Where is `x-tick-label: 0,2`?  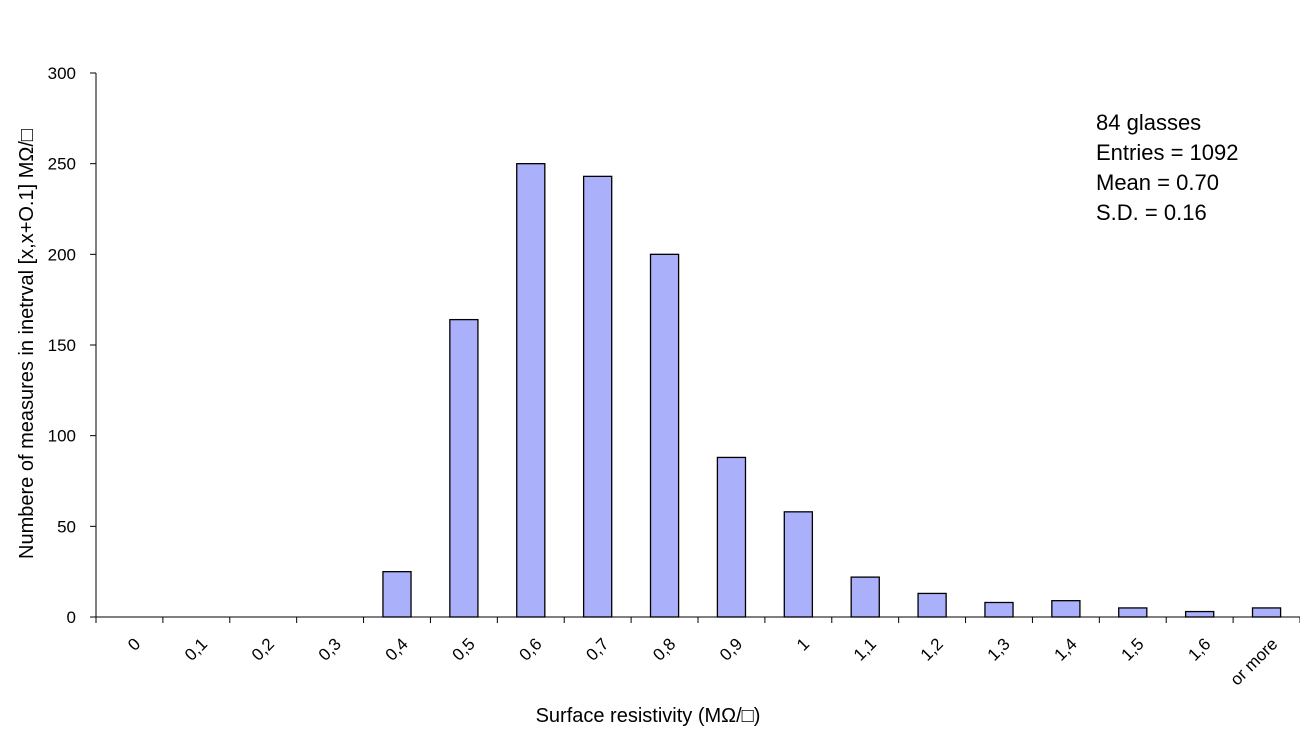 x-tick-label: 0,2 is located at coordinates (263, 649).